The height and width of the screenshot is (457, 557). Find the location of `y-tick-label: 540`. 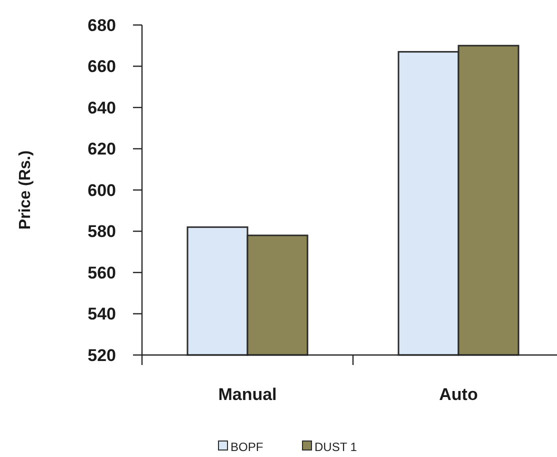

y-tick-label: 540 is located at coordinates (102, 314).